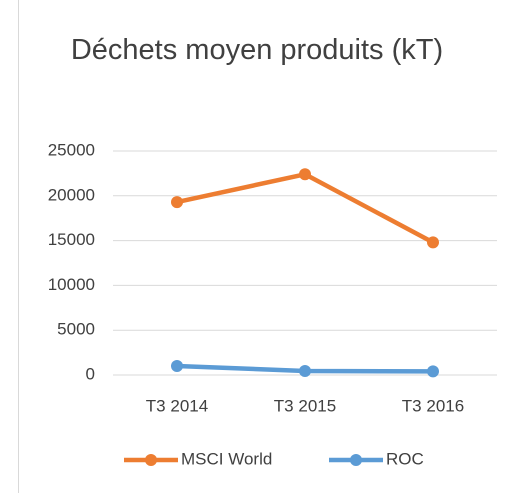  What do you see at coordinates (71, 194) in the screenshot?
I see `y-tick-label: 20000` at bounding box center [71, 194].